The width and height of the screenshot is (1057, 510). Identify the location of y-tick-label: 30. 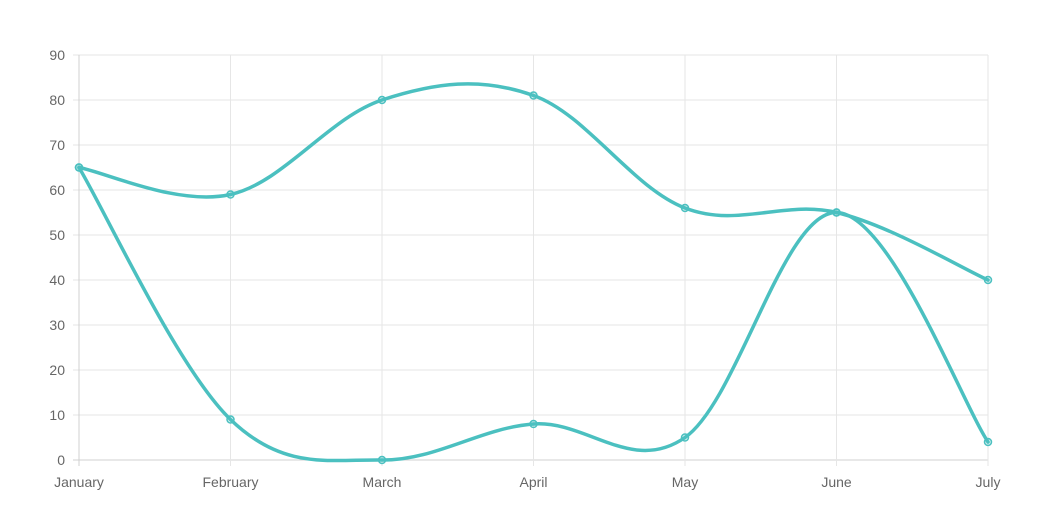
(57, 325).